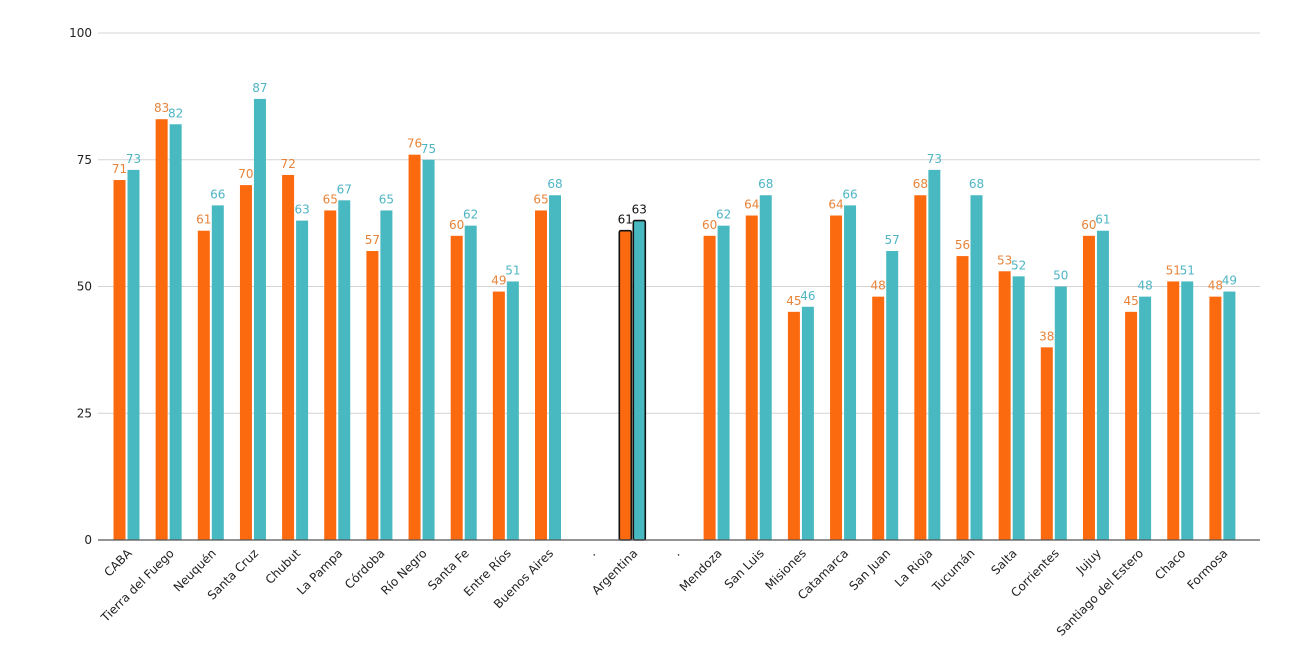 The image size is (1300, 655). What do you see at coordinates (807, 296) in the screenshot?
I see `data-label: 46` at bounding box center [807, 296].